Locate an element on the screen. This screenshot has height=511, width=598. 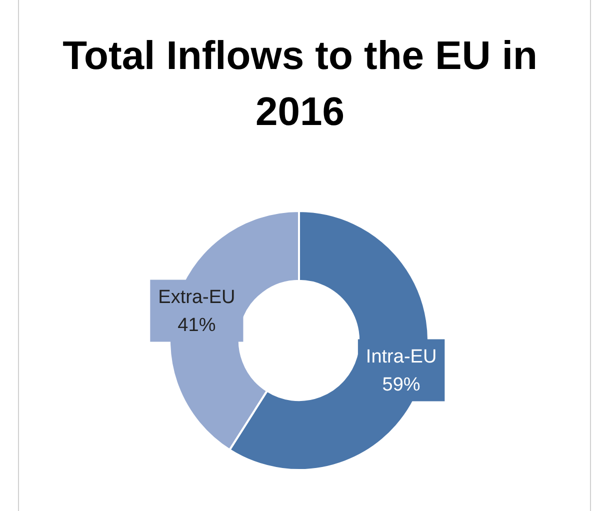
slice-label: Intra-EU is located at coordinates (401, 357).